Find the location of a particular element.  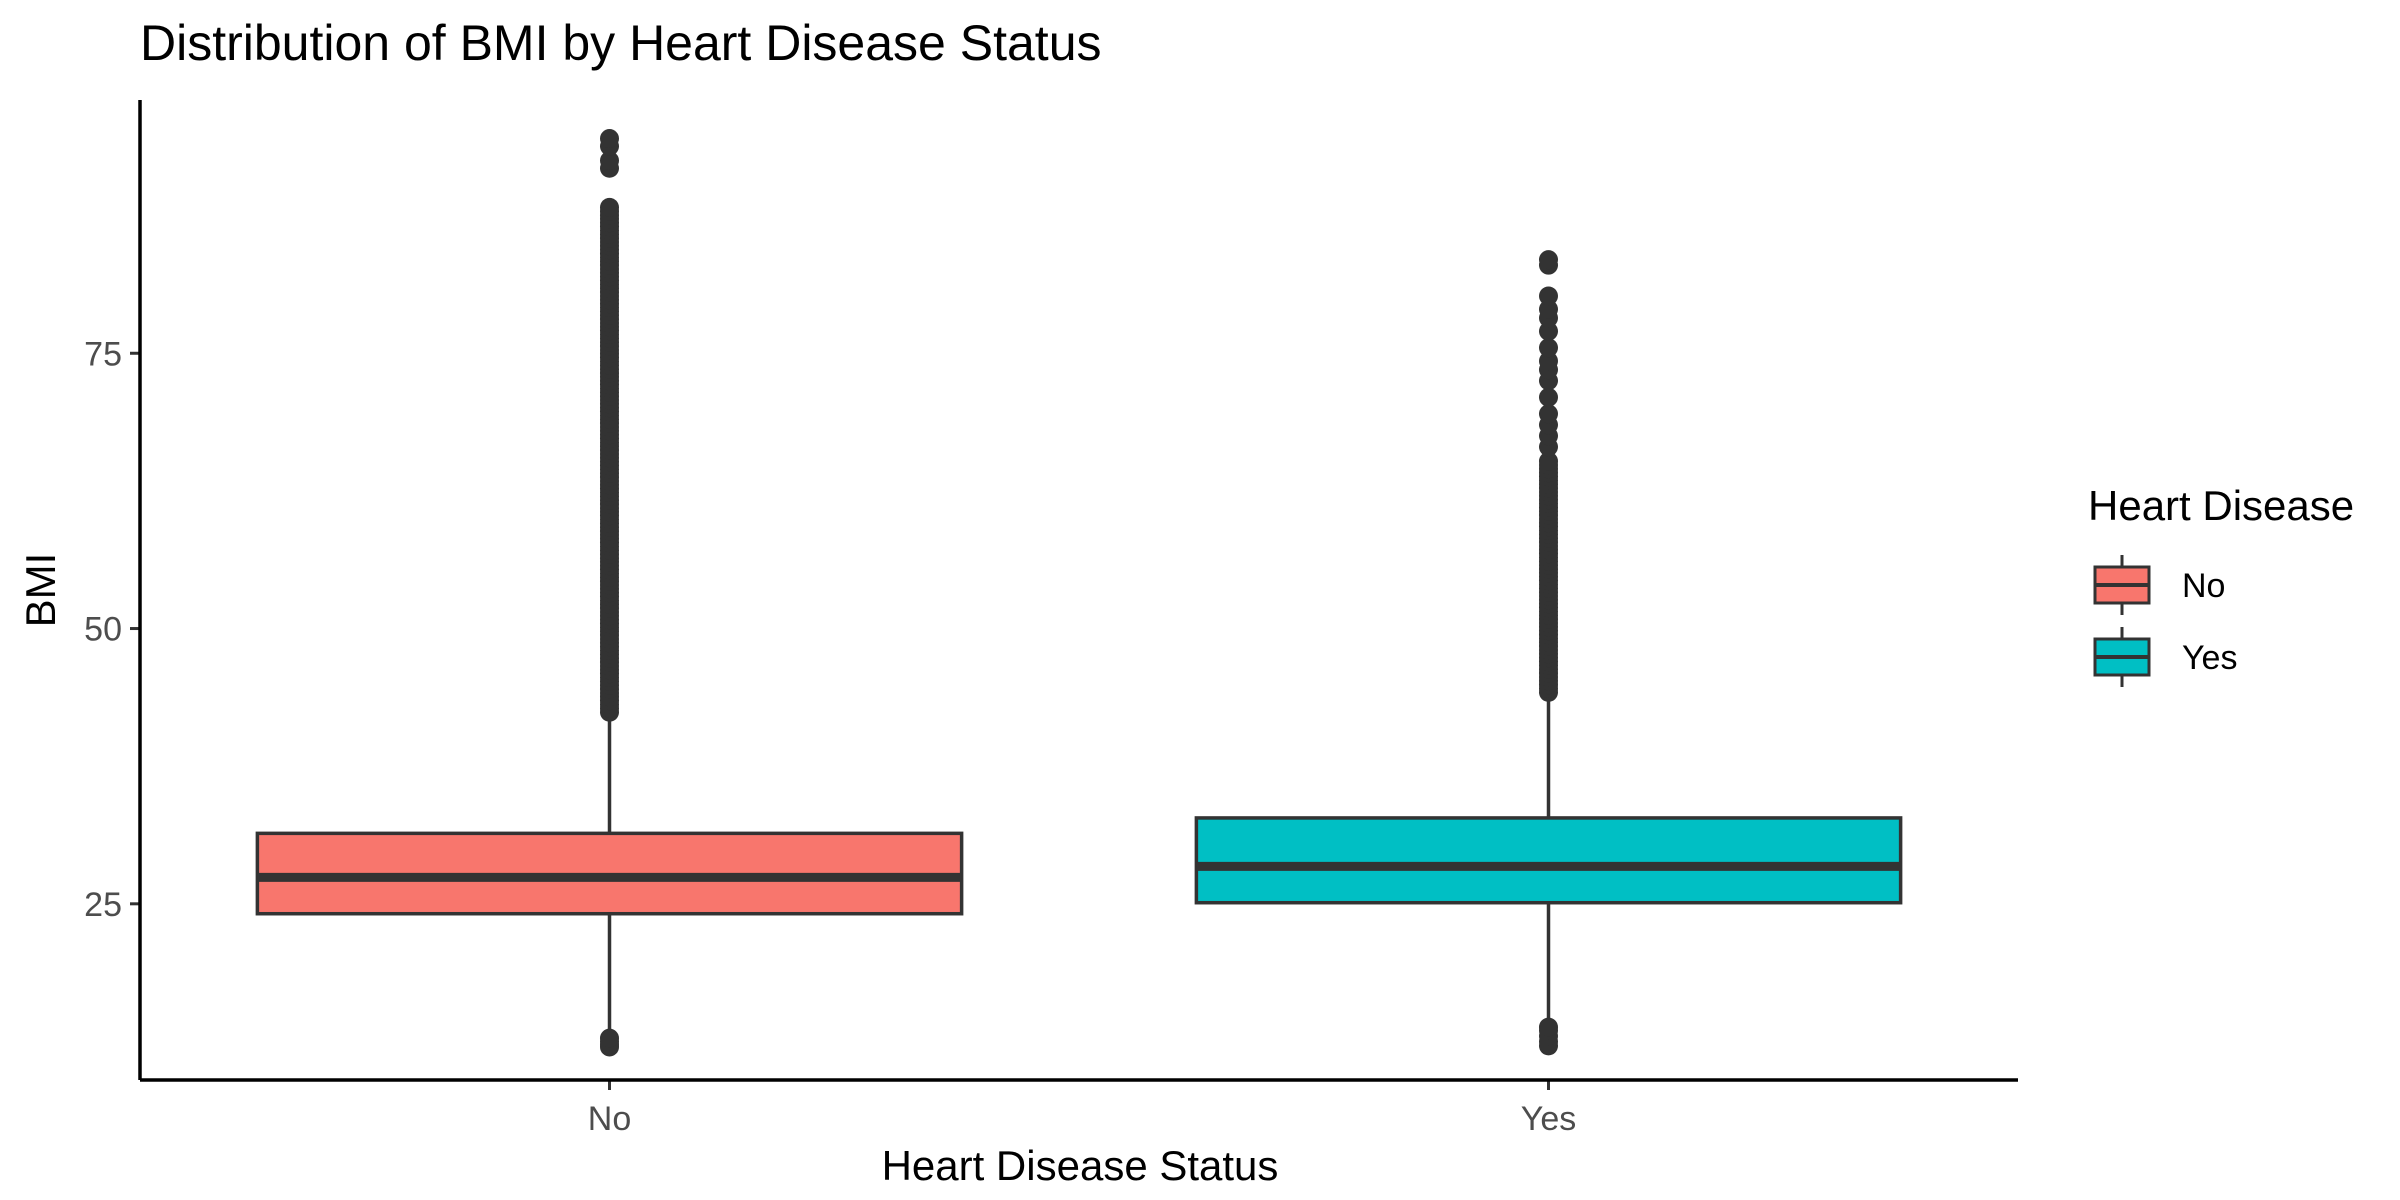

legend-label-no: No is located at coordinates (2203, 586).